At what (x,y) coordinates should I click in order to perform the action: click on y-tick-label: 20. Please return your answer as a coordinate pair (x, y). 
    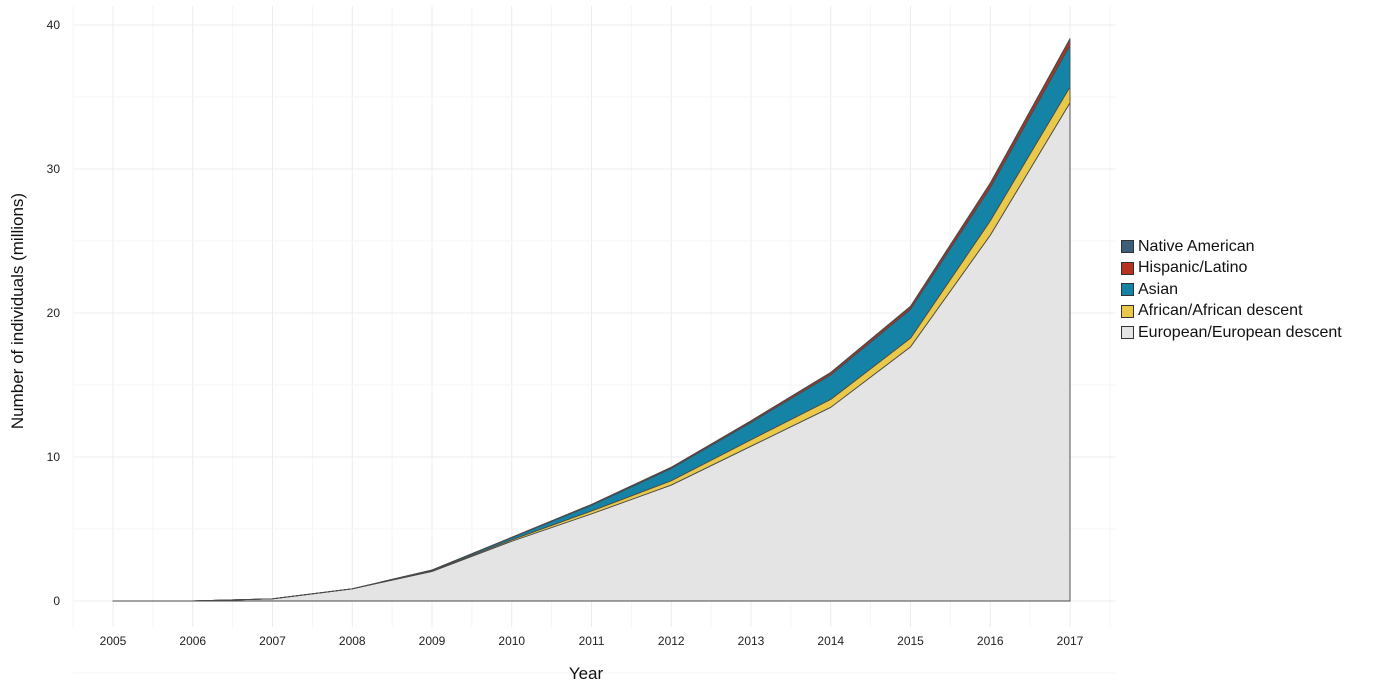
    Looking at the image, I should click on (54, 313).